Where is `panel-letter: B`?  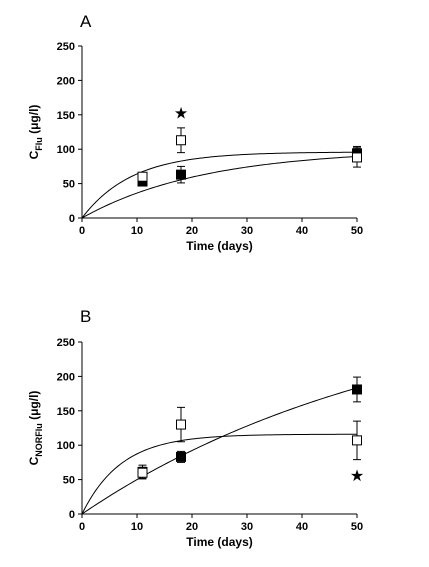 panel-letter: B is located at coordinates (85, 316).